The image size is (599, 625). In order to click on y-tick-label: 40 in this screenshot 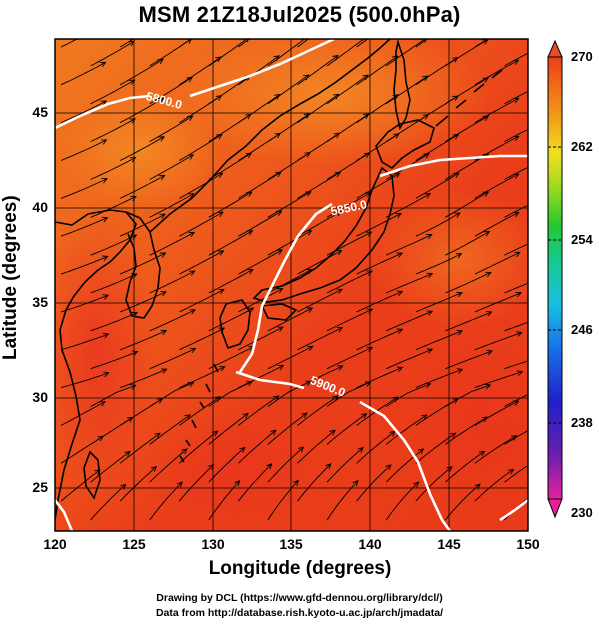, I will do `click(40, 207)`.